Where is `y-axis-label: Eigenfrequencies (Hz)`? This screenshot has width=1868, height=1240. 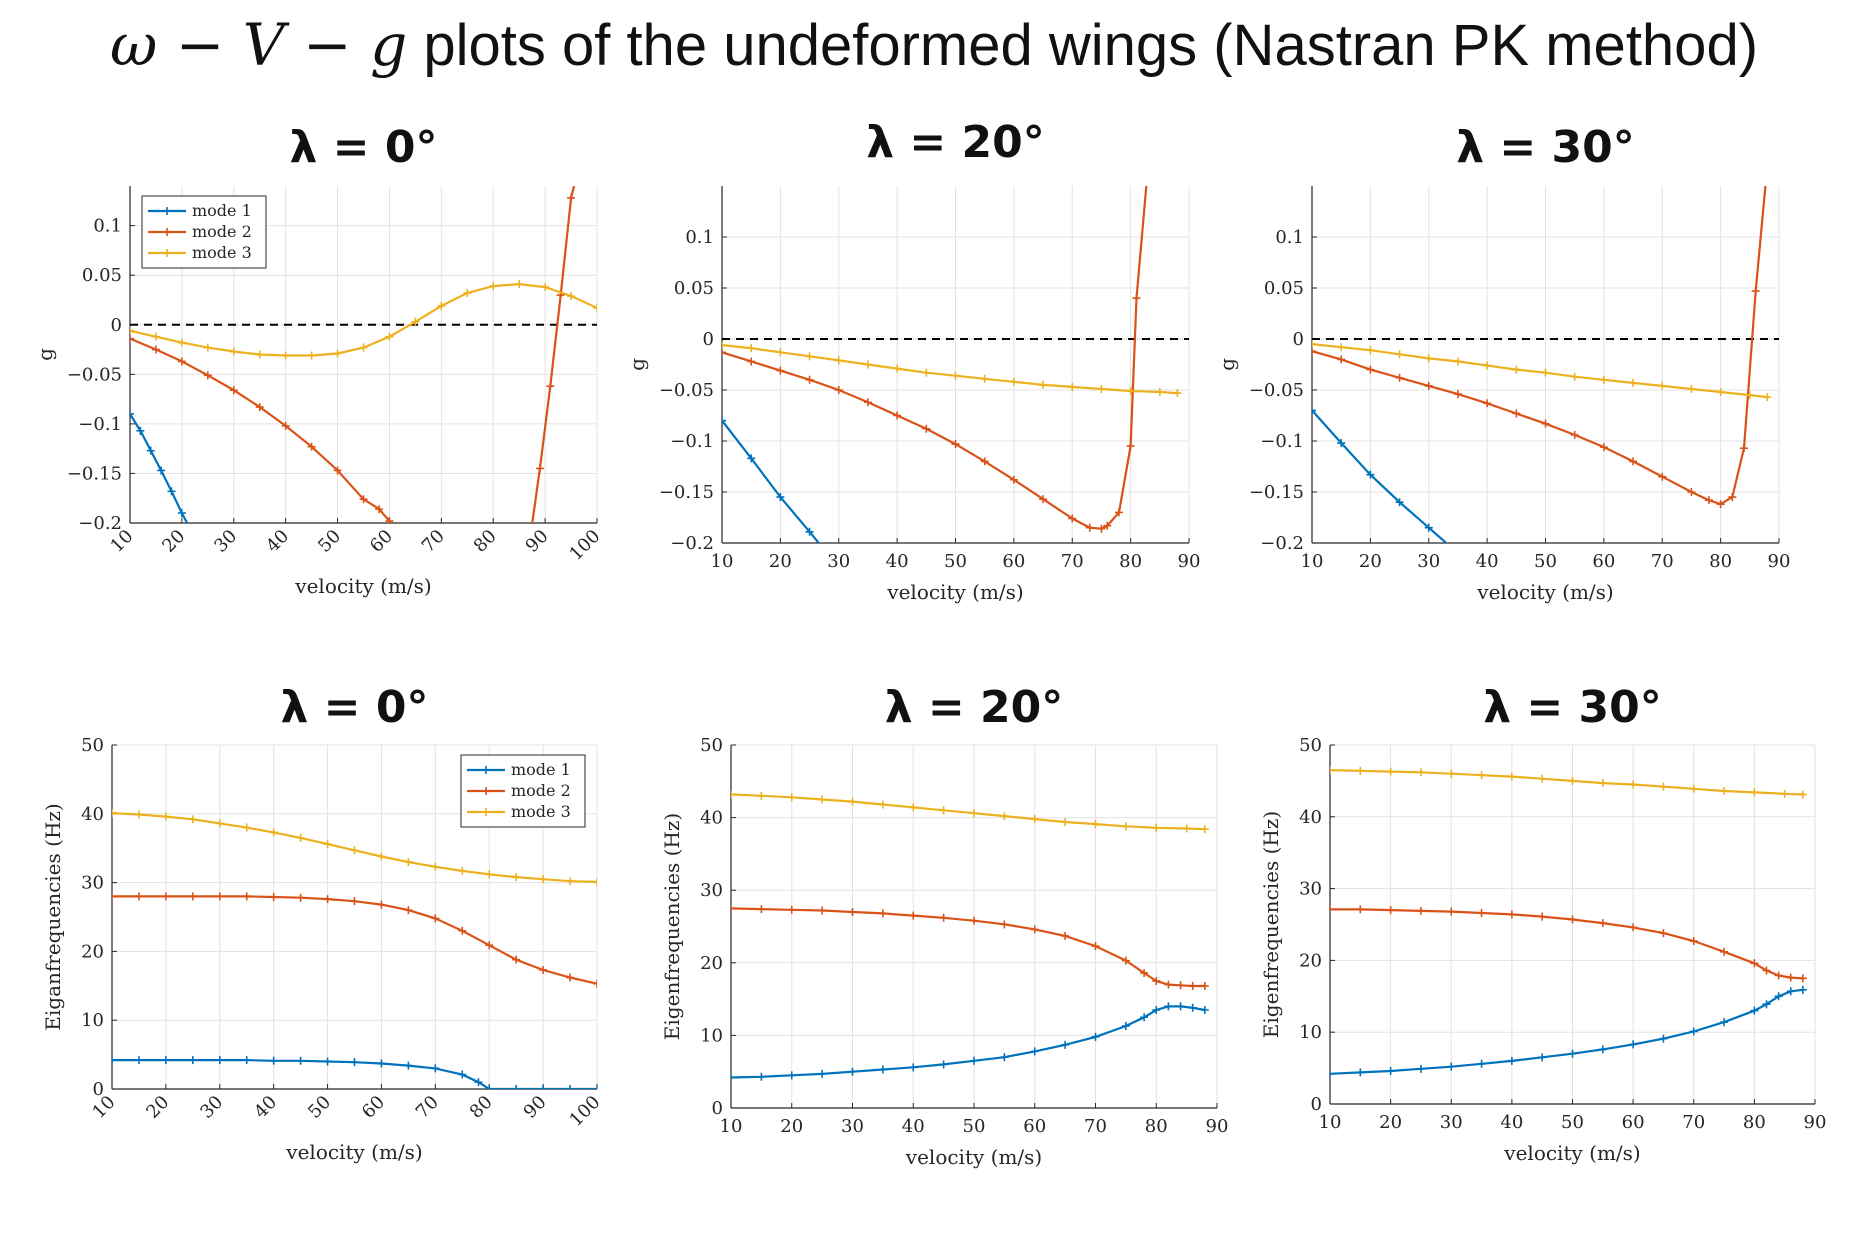
y-axis-label: Eigenfrequencies (Hz) is located at coordinates (672, 926).